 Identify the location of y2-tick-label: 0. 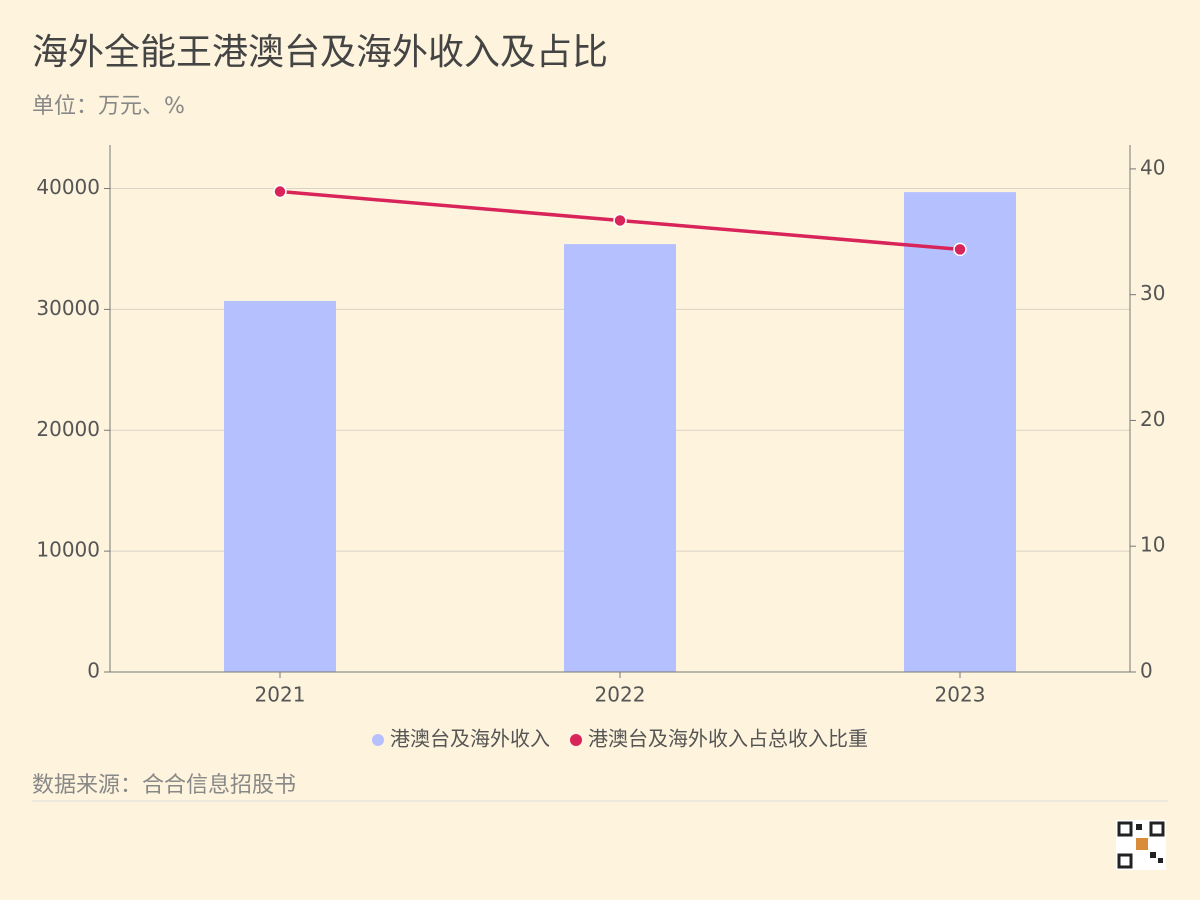
(1146, 671).